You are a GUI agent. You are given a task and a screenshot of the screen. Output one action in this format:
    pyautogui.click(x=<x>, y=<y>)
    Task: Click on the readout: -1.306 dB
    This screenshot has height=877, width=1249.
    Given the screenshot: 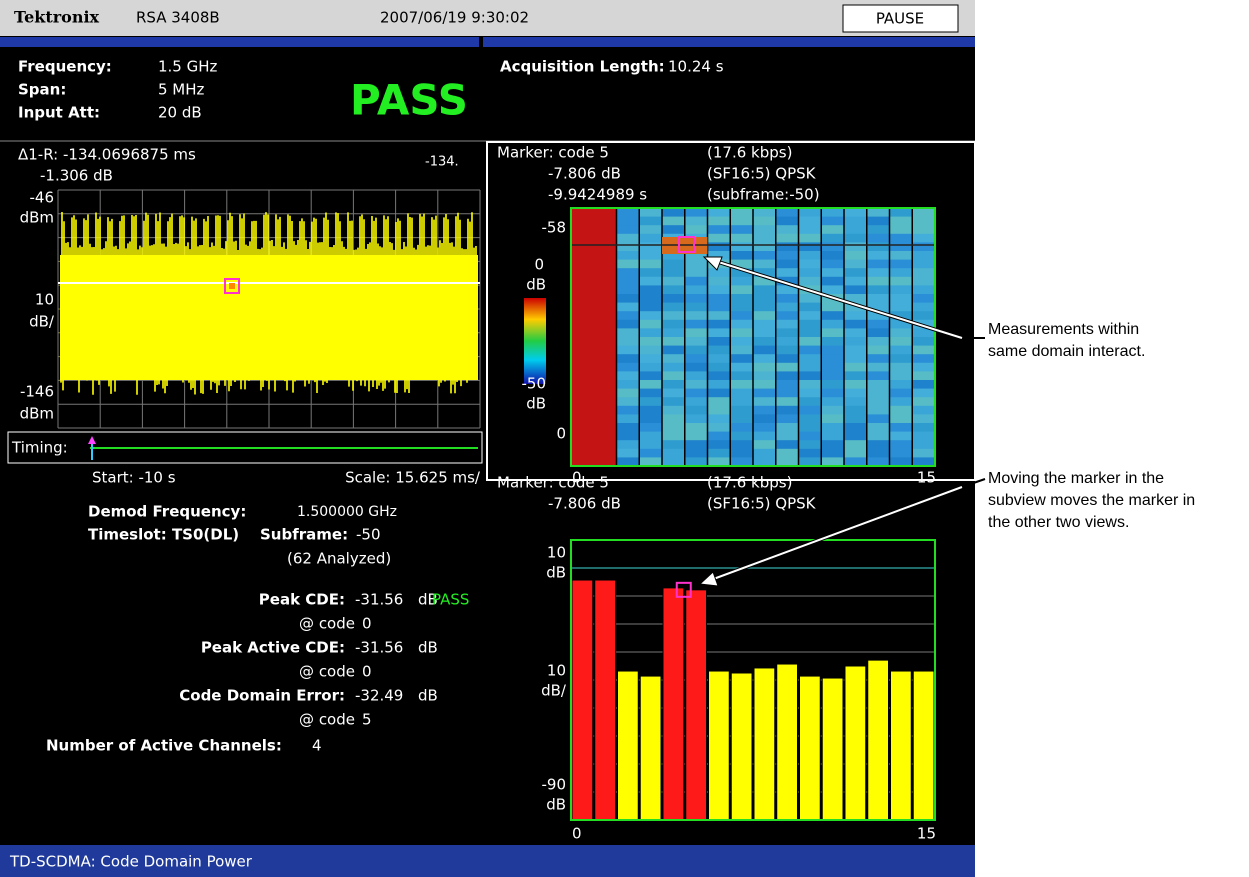 What is the action you would take?
    pyautogui.click(x=76, y=176)
    